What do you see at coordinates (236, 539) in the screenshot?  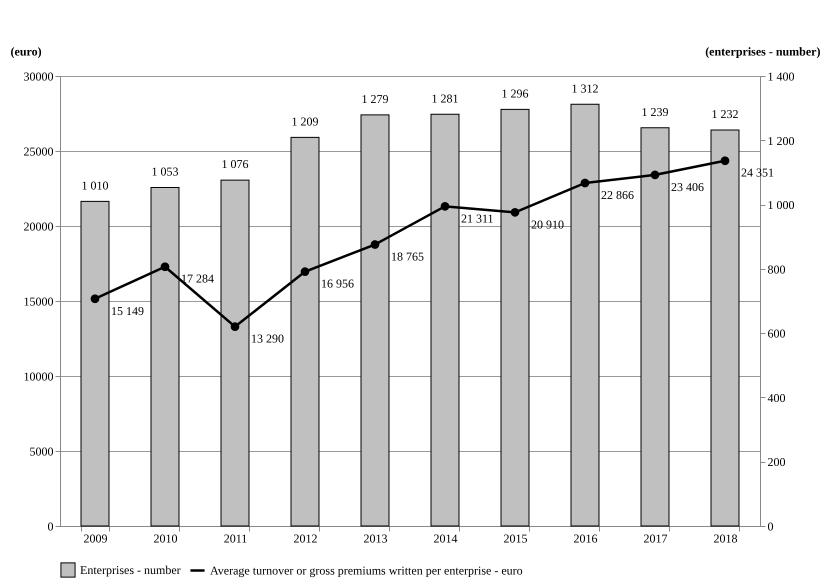 I see `x-tick-label: 2011` at bounding box center [236, 539].